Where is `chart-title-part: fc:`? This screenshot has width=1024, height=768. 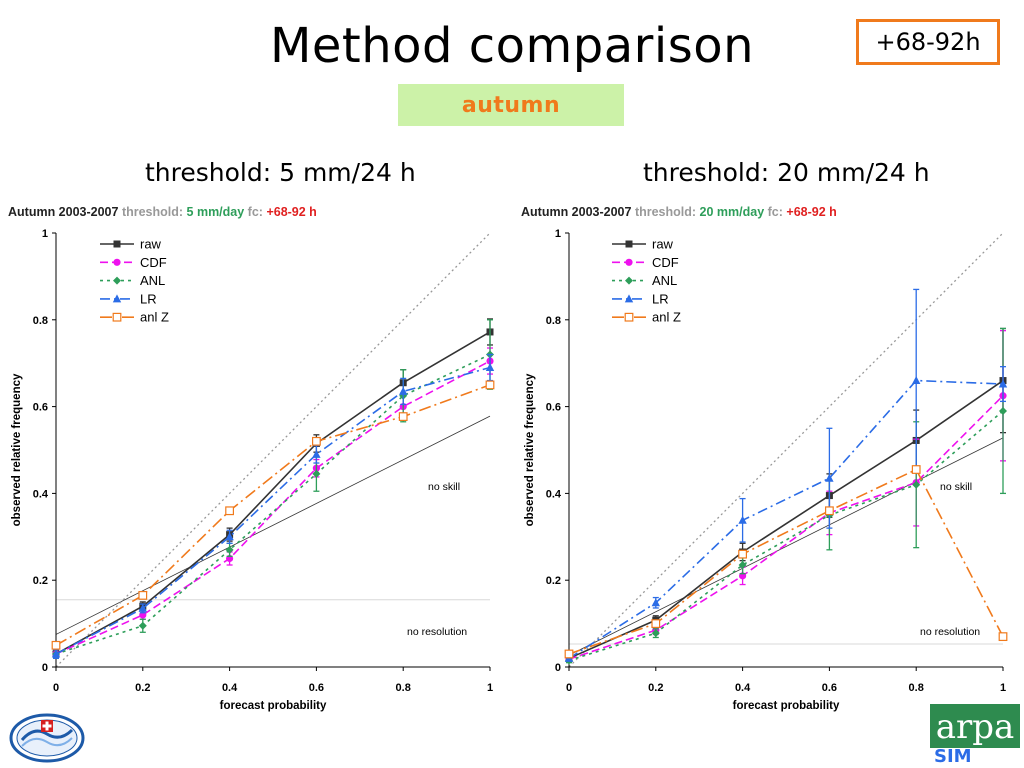 chart-title-part: fc: is located at coordinates (255, 212).